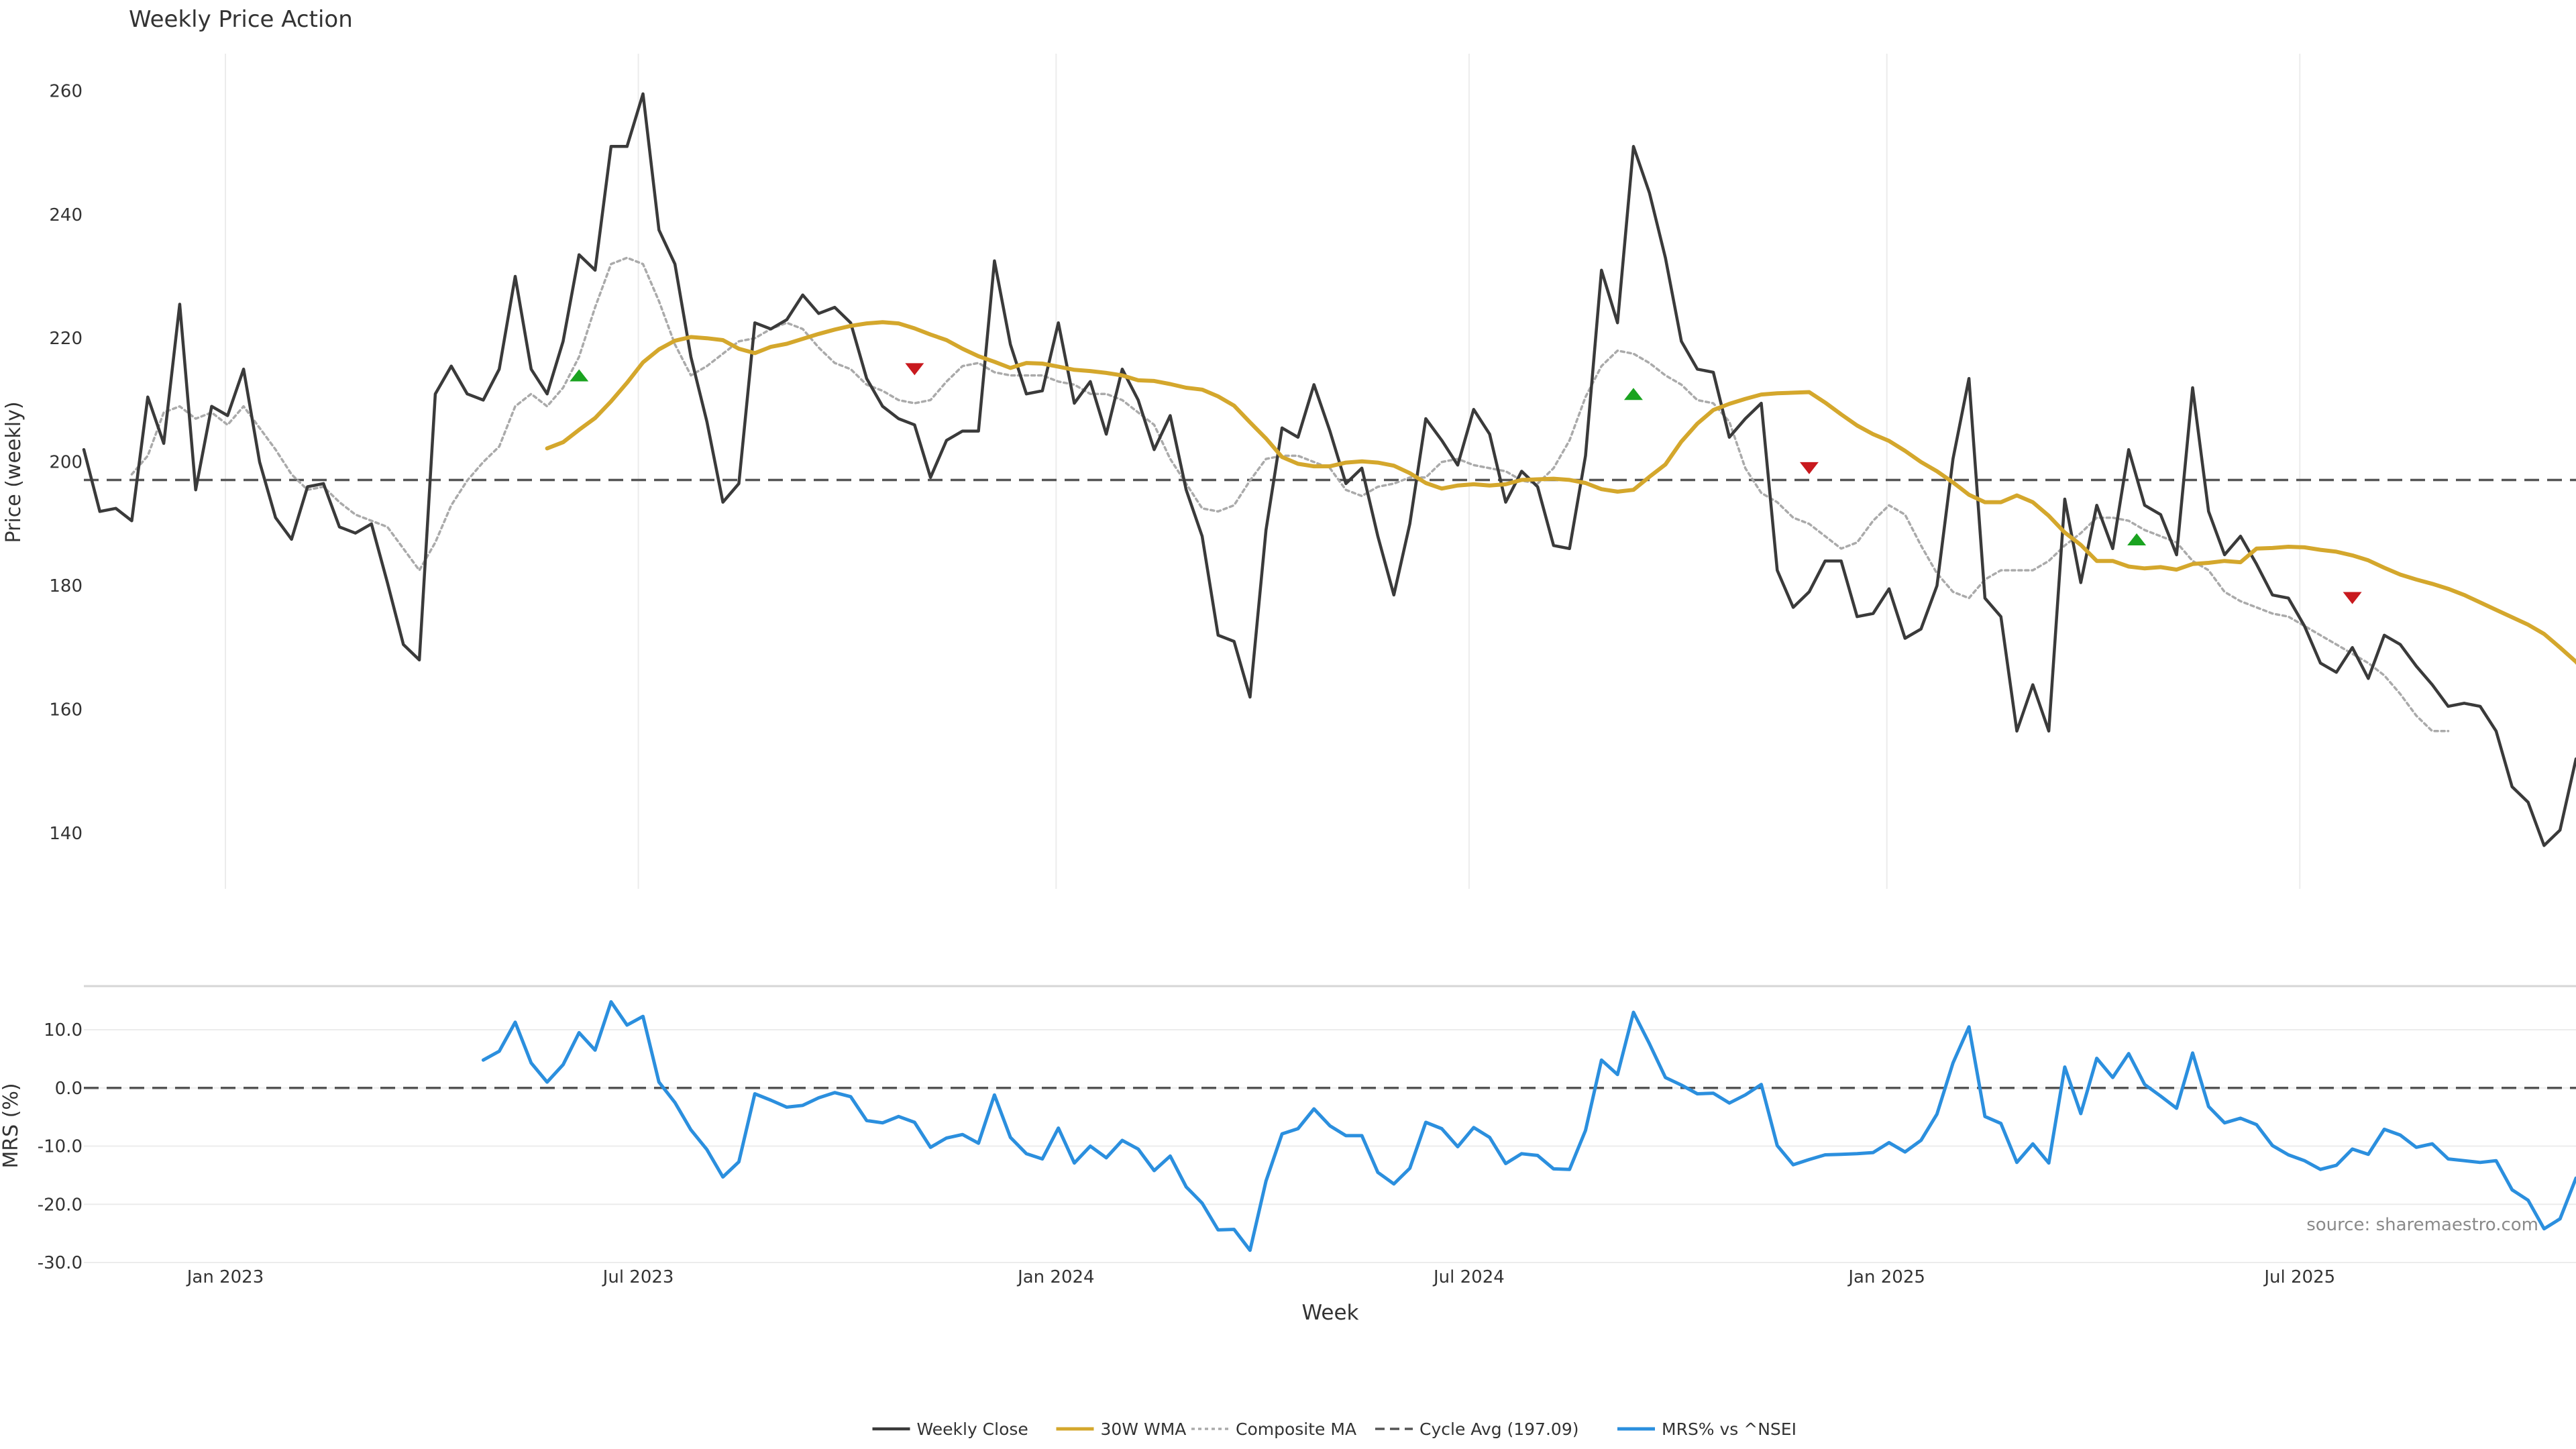 This screenshot has width=2576, height=1449. What do you see at coordinates (2299, 1277) in the screenshot?
I see `x-tick-label: Jul 2025` at bounding box center [2299, 1277].